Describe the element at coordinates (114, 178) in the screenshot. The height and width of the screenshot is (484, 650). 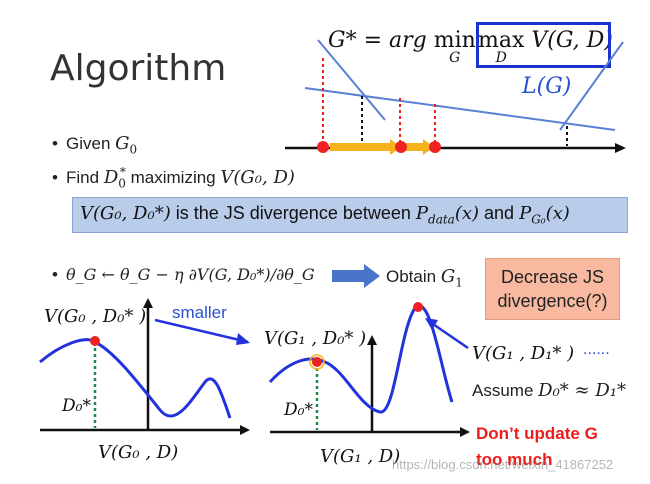
I see `bullet-find-d: D0*` at that location.